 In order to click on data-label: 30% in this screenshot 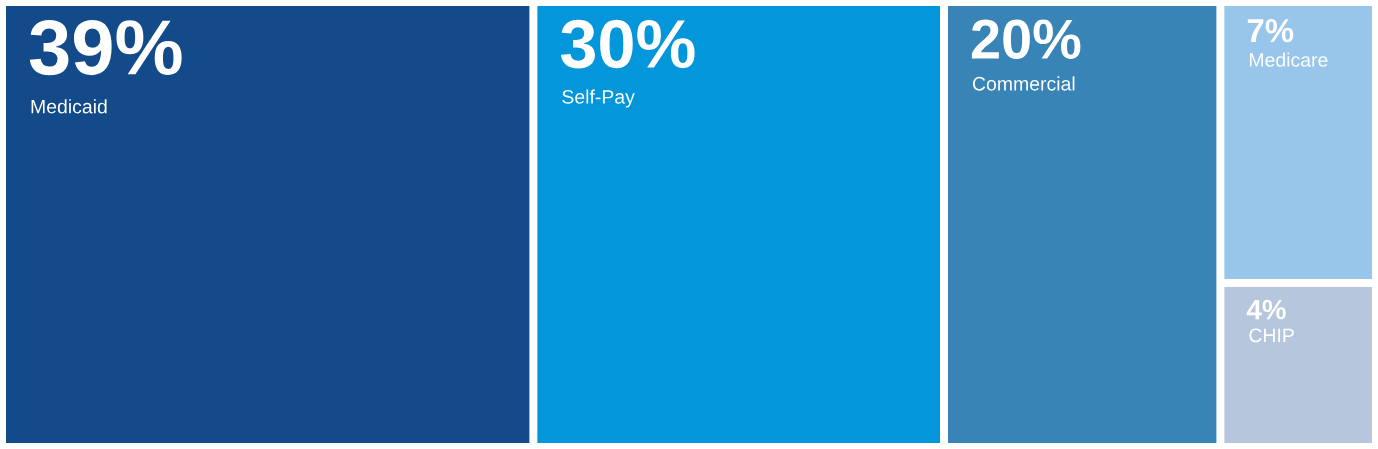, I will do `click(627, 44)`.